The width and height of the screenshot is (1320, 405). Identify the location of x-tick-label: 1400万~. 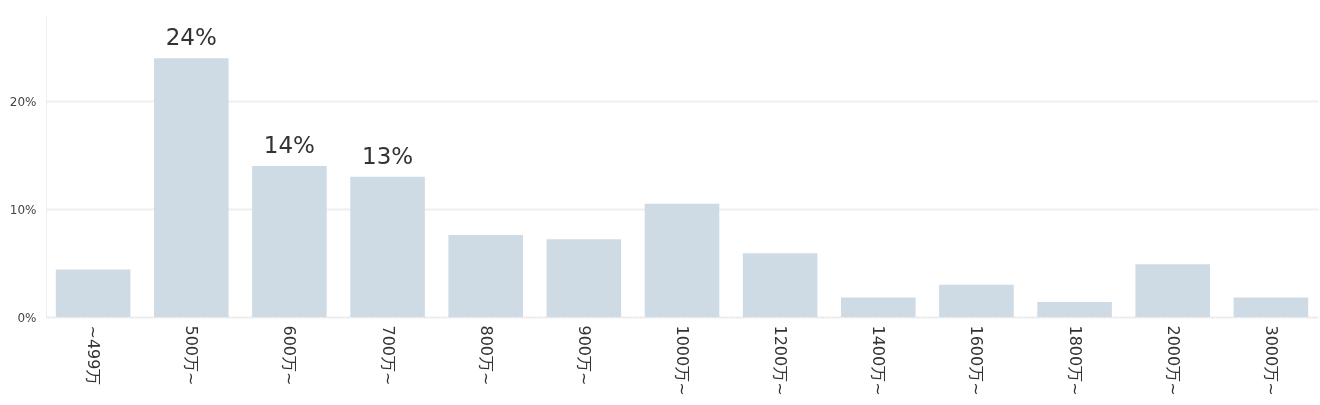
(879, 360).